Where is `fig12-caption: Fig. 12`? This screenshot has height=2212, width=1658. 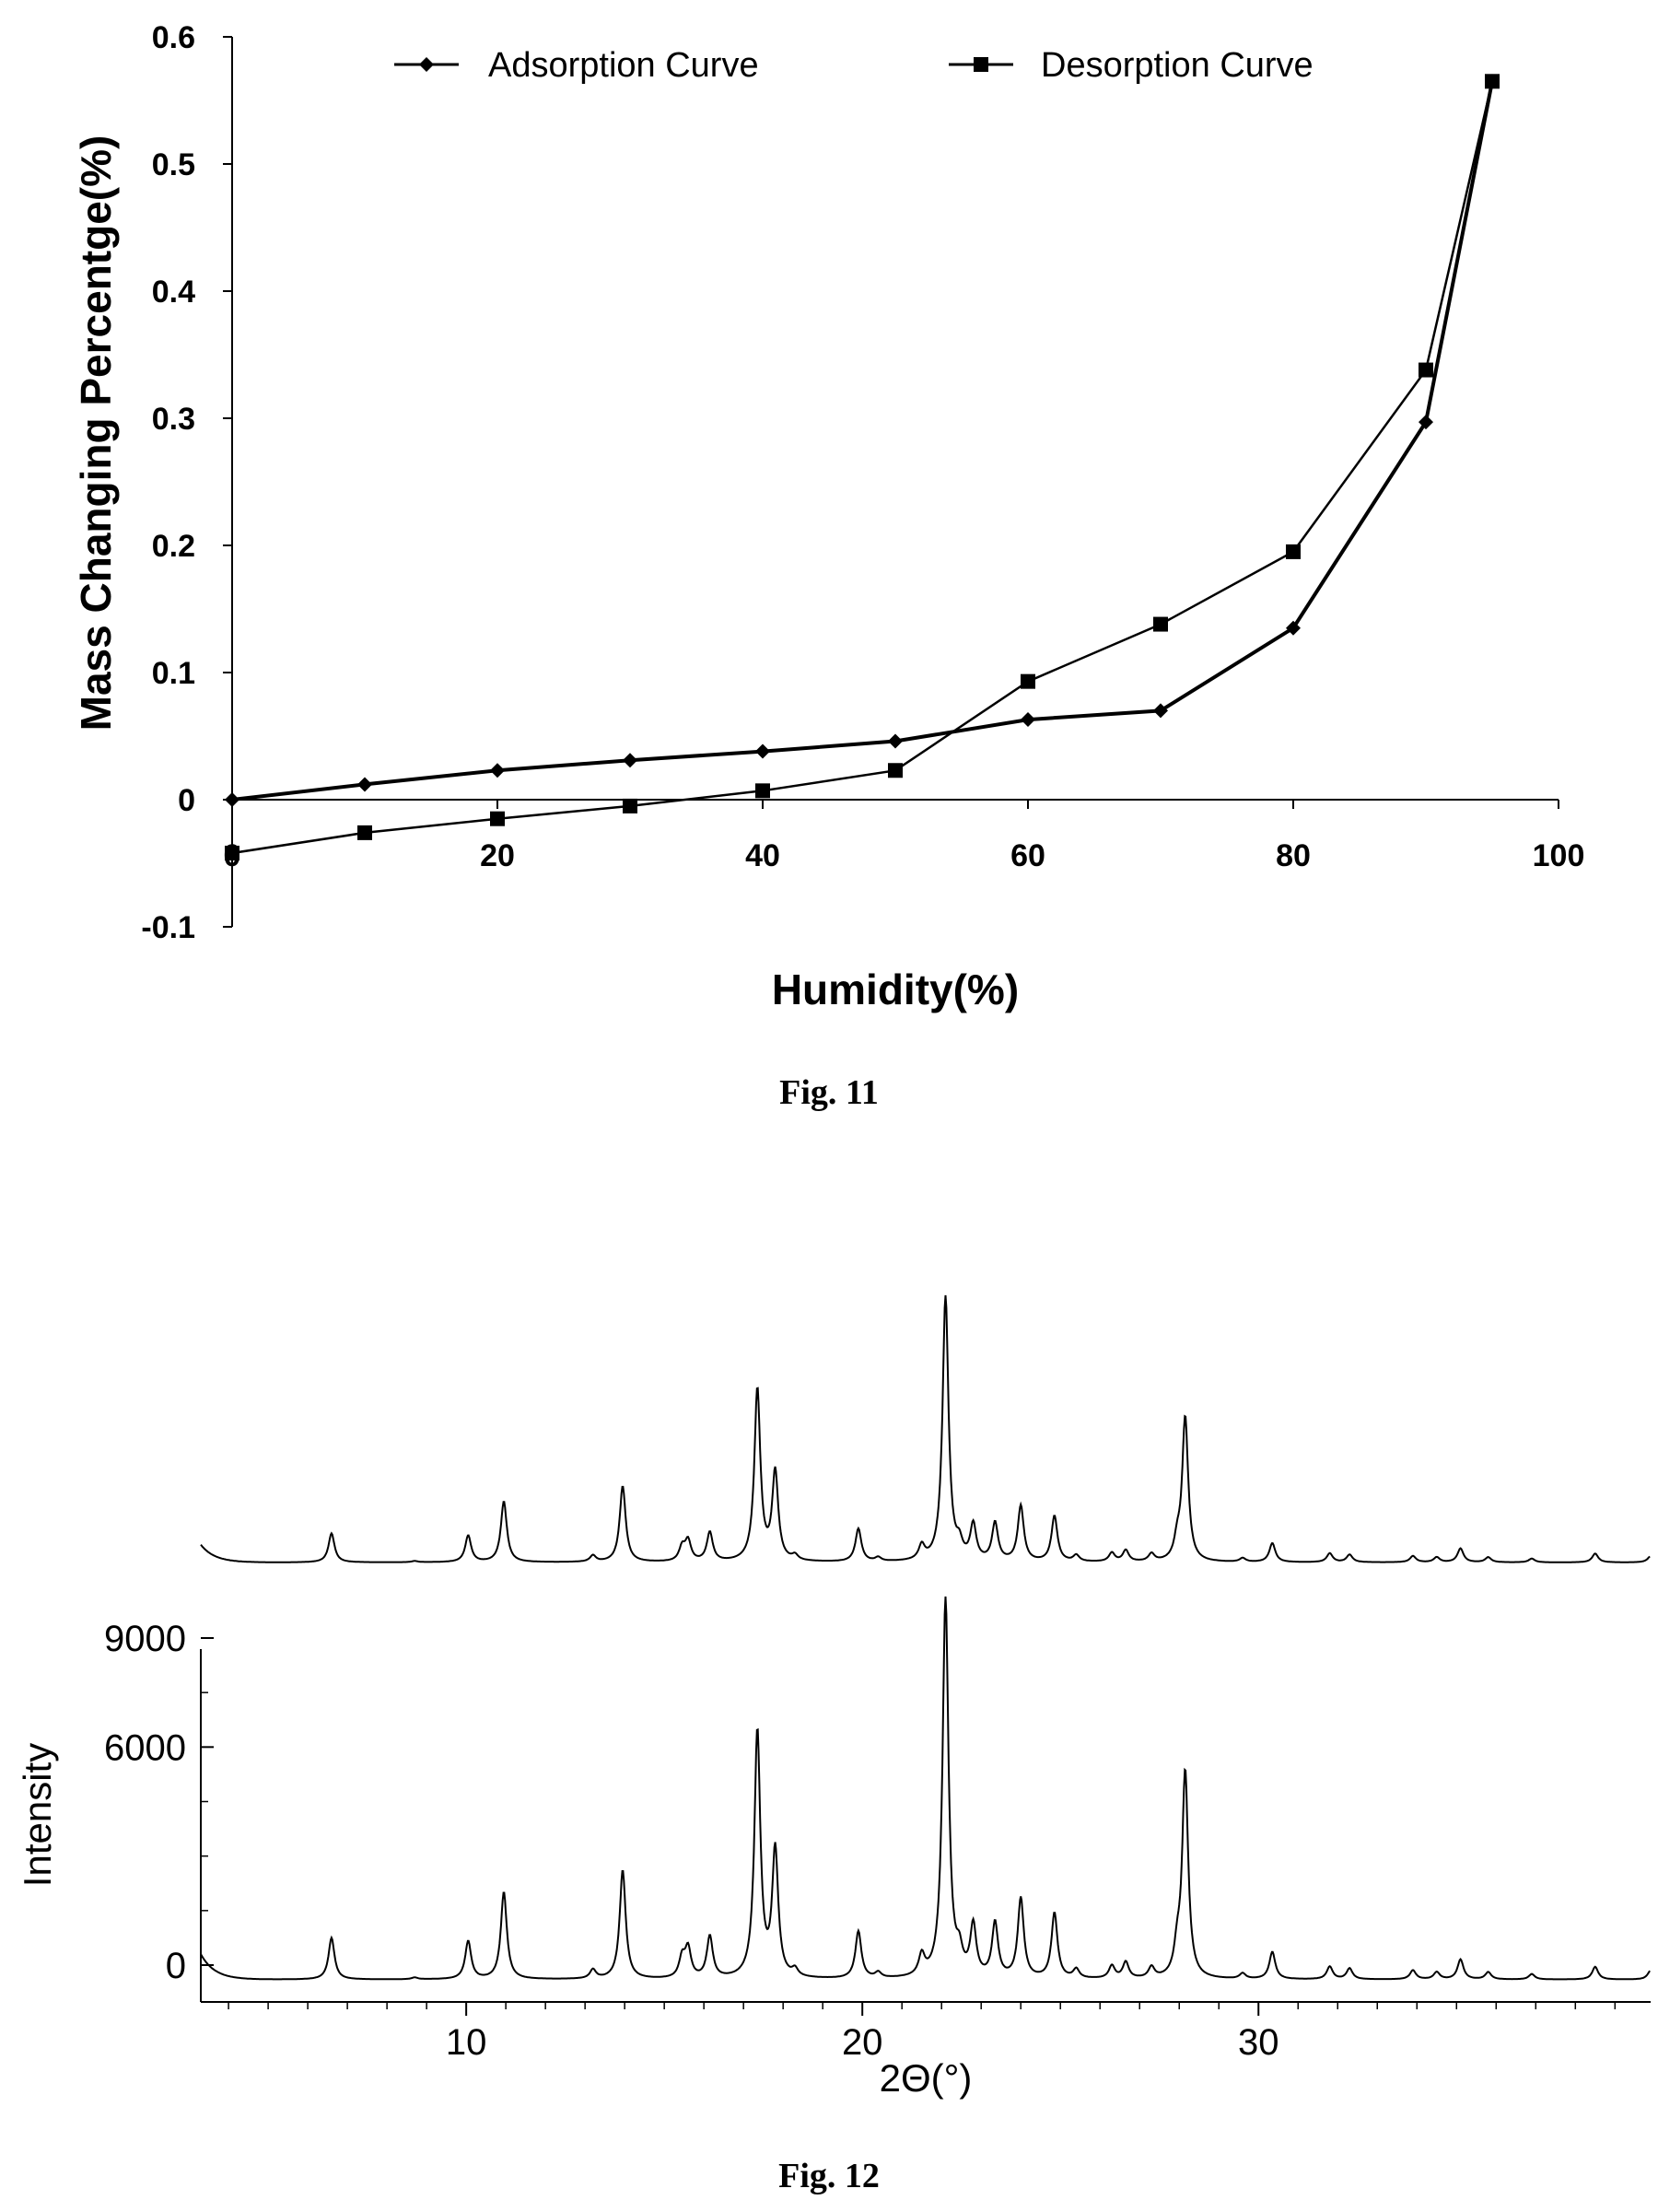 fig12-caption: Fig. 12 is located at coordinates (829, 2176).